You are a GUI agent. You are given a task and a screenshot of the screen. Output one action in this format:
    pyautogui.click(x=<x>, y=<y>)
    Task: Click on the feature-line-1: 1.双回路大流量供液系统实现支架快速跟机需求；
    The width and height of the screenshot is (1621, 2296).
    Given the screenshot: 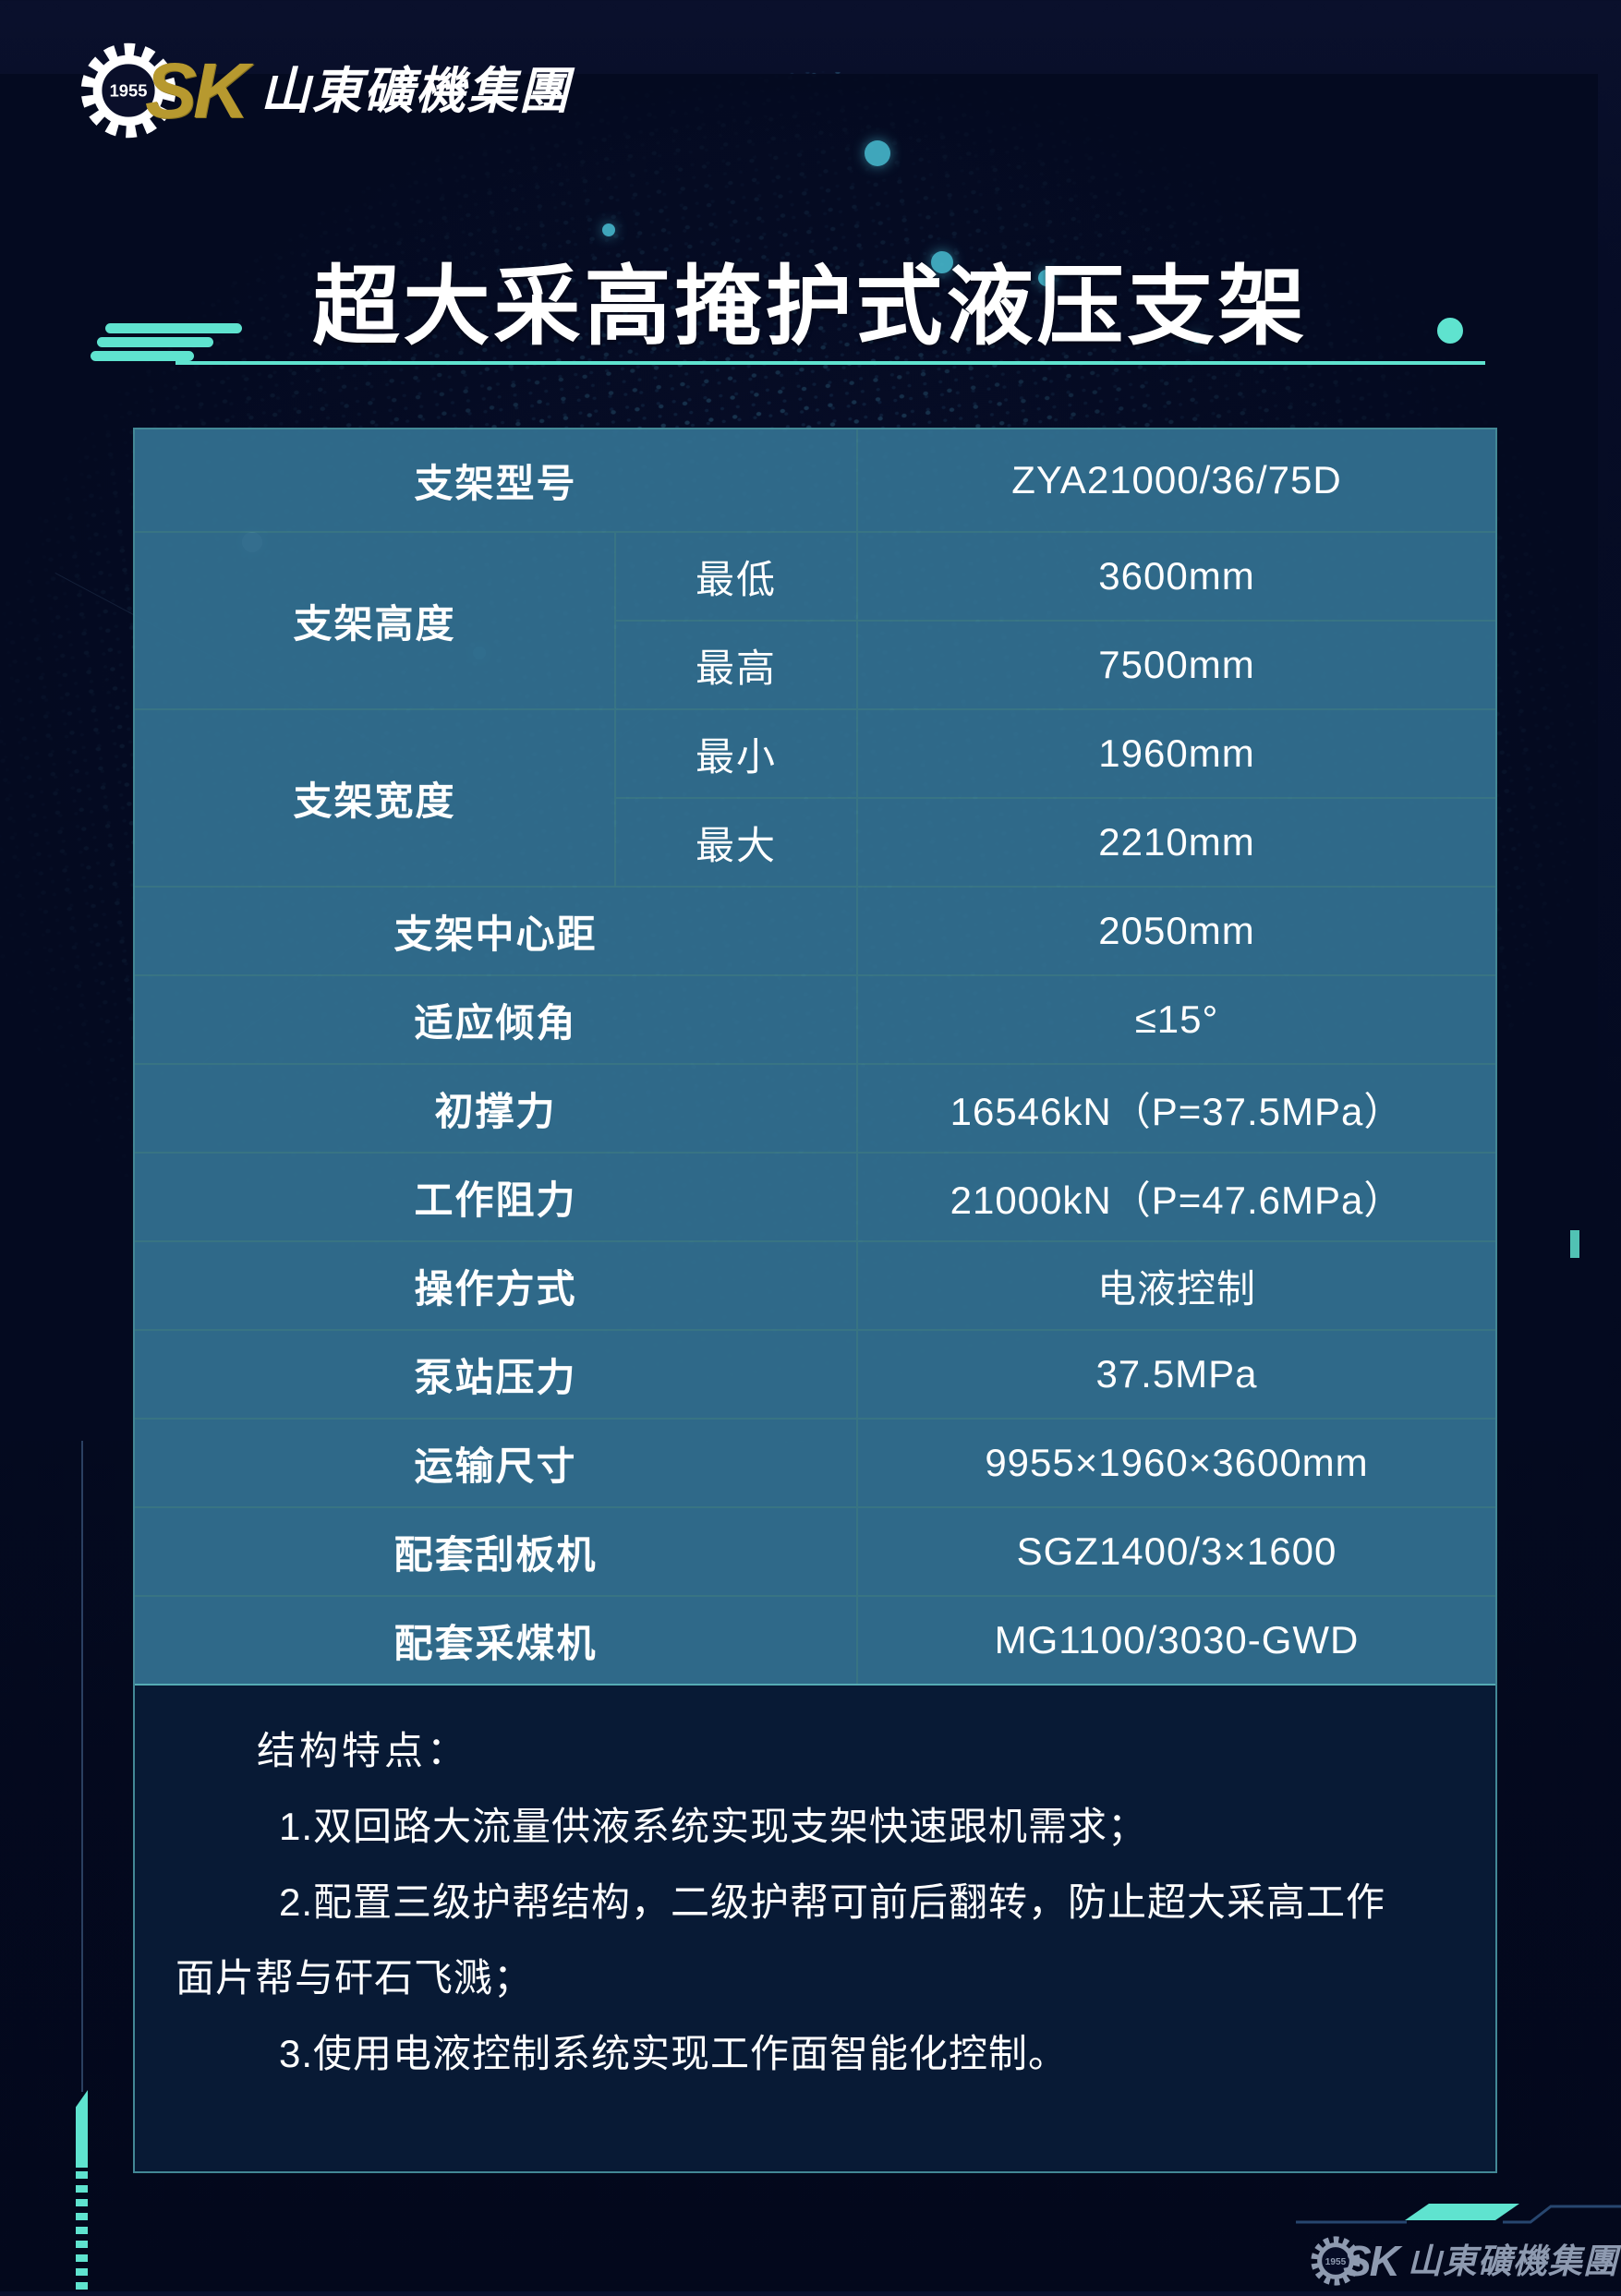 What is the action you would take?
    pyautogui.click(x=713, y=1827)
    